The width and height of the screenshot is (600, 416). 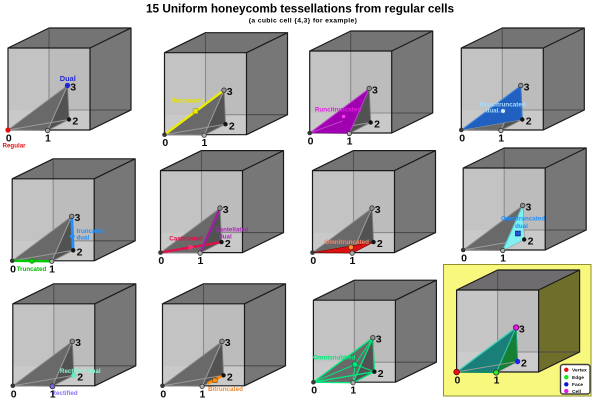 What do you see at coordinates (334, 358) in the screenshot?
I see `svg-text: Omnisnubbed` at bounding box center [334, 358].